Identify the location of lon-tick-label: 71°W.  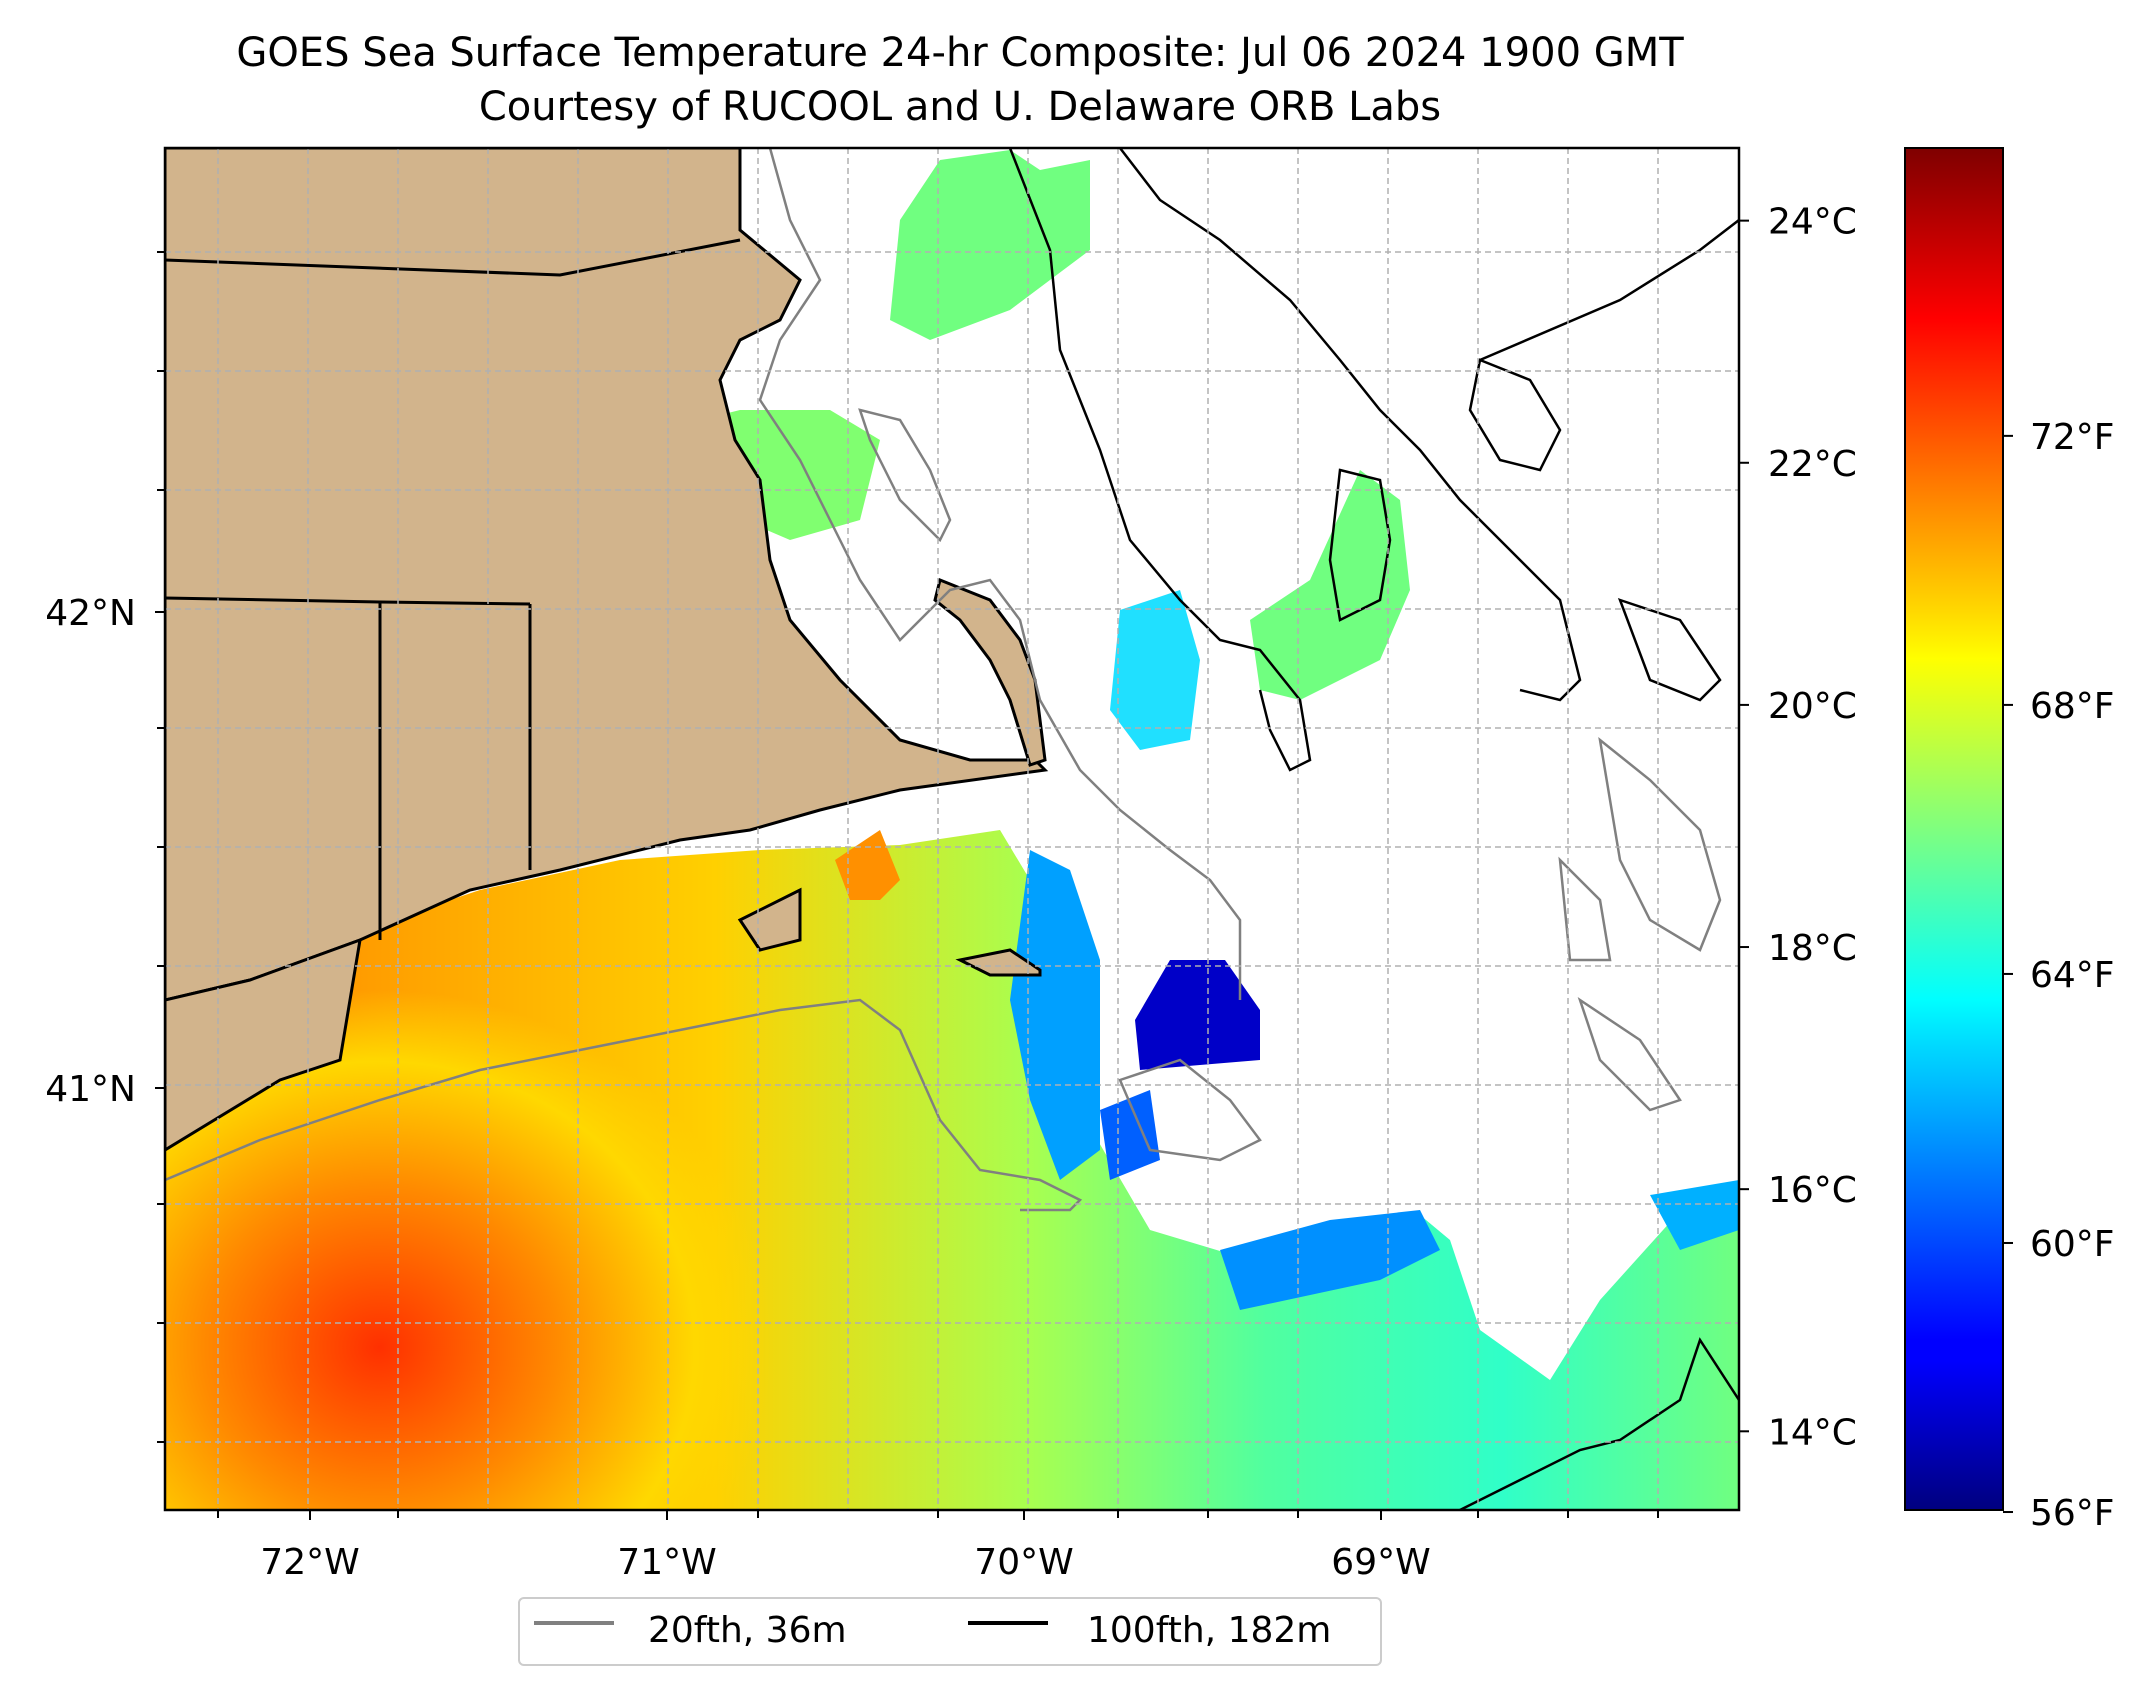
(666, 1562).